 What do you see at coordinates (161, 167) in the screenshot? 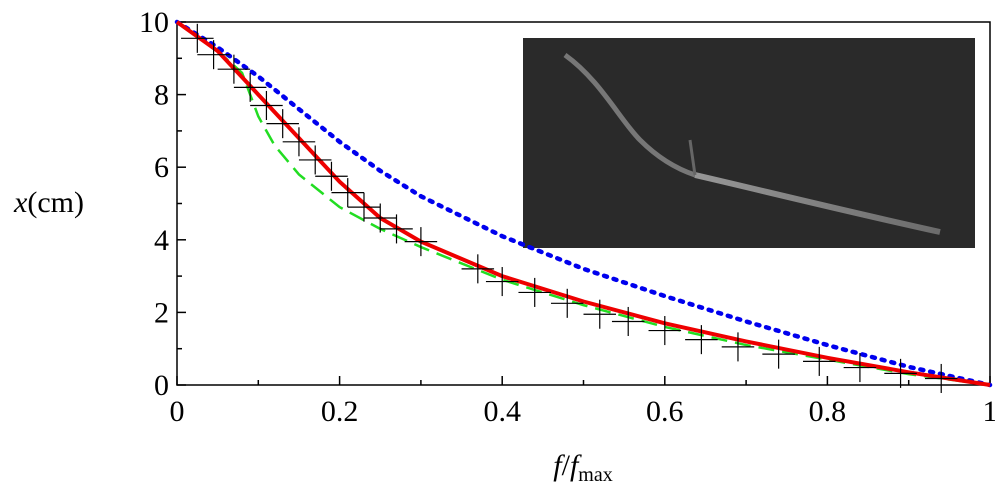
I see `y-tick-label: 6` at bounding box center [161, 167].